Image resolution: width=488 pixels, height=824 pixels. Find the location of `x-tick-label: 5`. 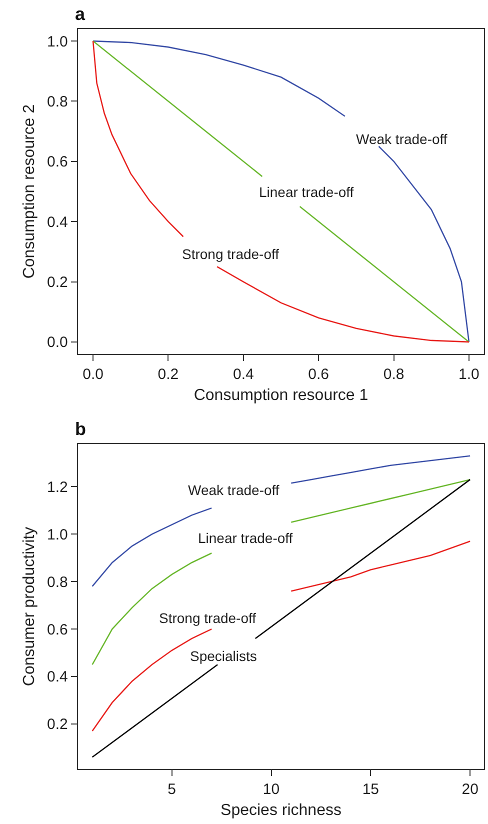

x-tick-label: 5 is located at coordinates (172, 789).